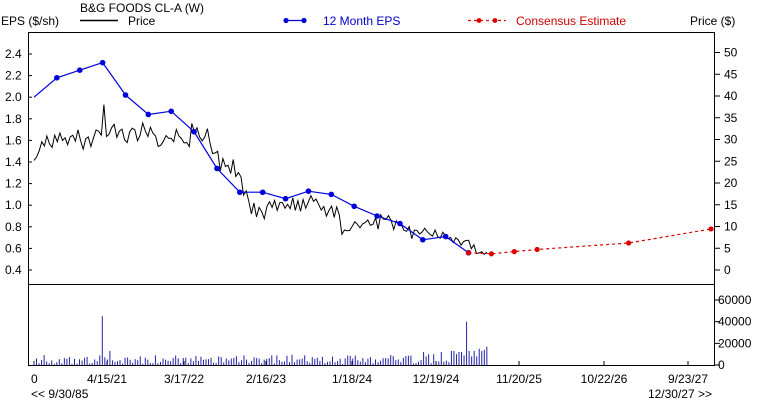  Describe the element at coordinates (731, 74) in the screenshot. I see `price-tick-label: 45` at that location.